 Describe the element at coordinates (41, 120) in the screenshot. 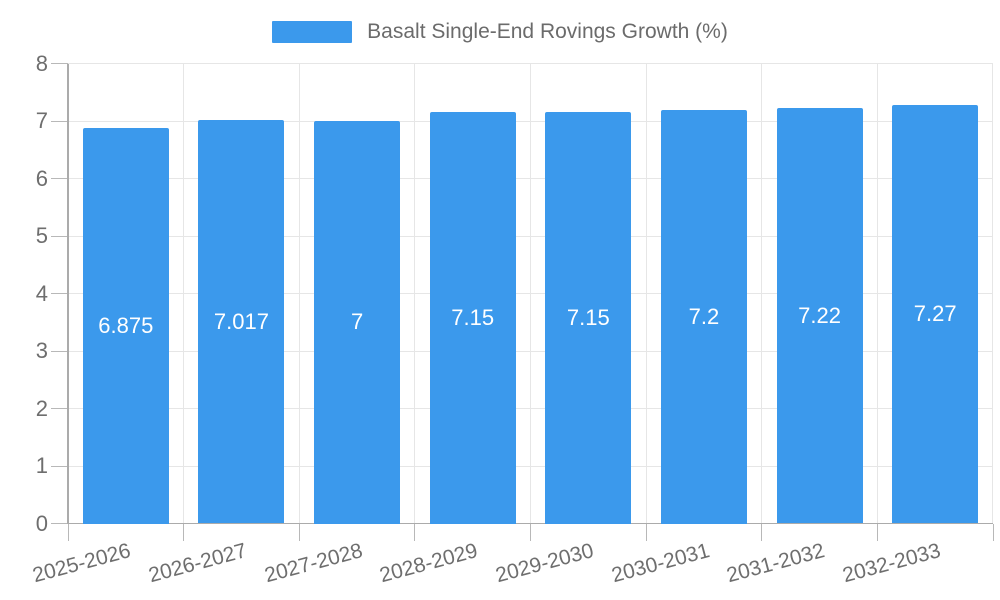

I see `y-axis-label: 7` at that location.